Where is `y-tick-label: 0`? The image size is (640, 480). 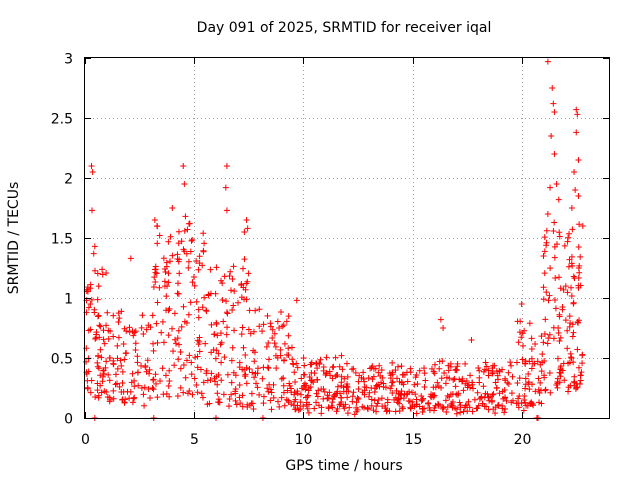 y-tick-label: 0 is located at coordinates (68, 420).